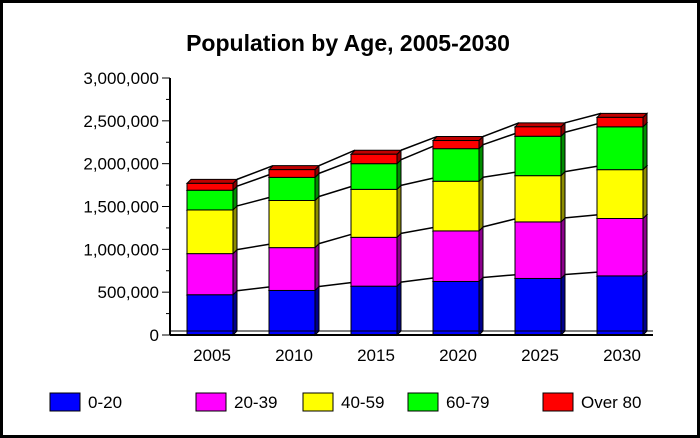 The height and width of the screenshot is (438, 700). I want to click on x-tick-label: 2020, so click(458, 355).